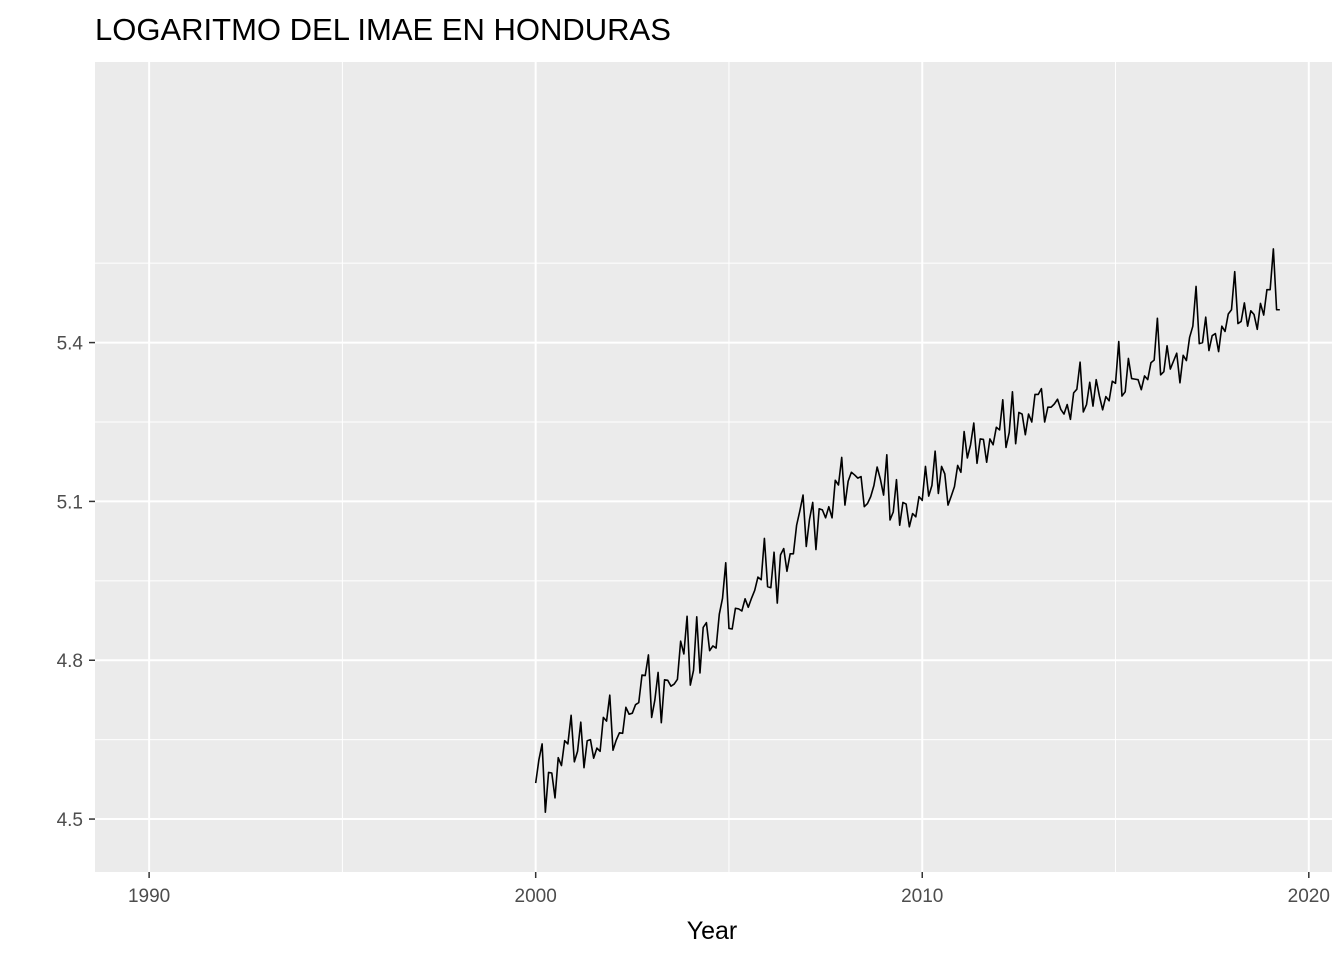  Describe the element at coordinates (149, 896) in the screenshot. I see `x-tick-label: 1990` at that location.